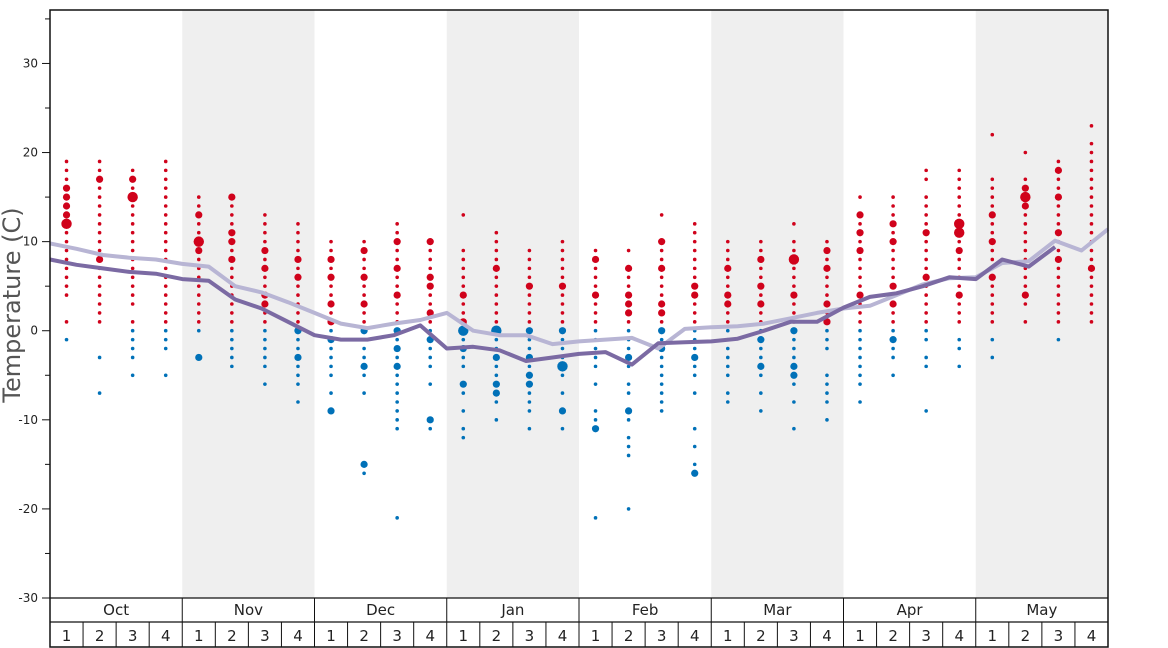 This screenshot has width=1168, height=648. Describe the element at coordinates (133, 636) in the screenshot. I see `week-label: 3` at that location.